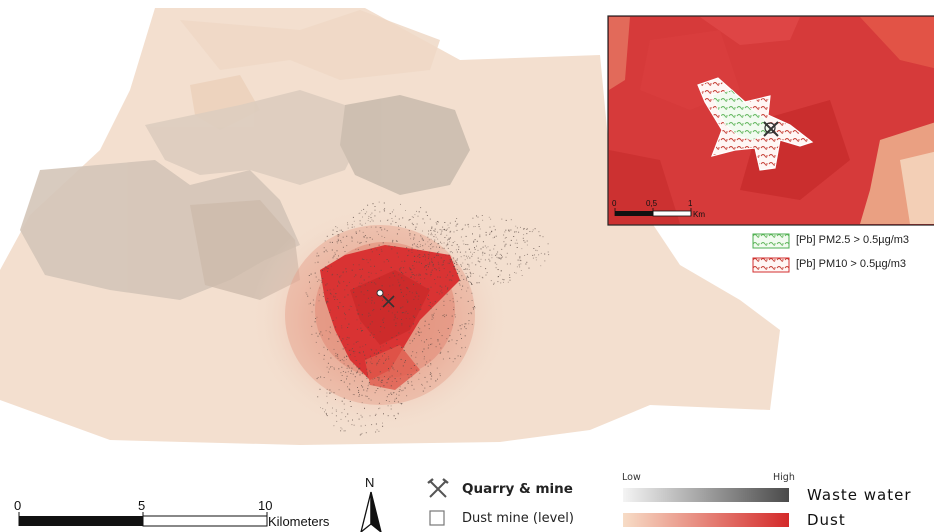  What do you see at coordinates (517, 489) in the screenshot?
I see `quarry-legend-label: Quarry & mine` at bounding box center [517, 489].